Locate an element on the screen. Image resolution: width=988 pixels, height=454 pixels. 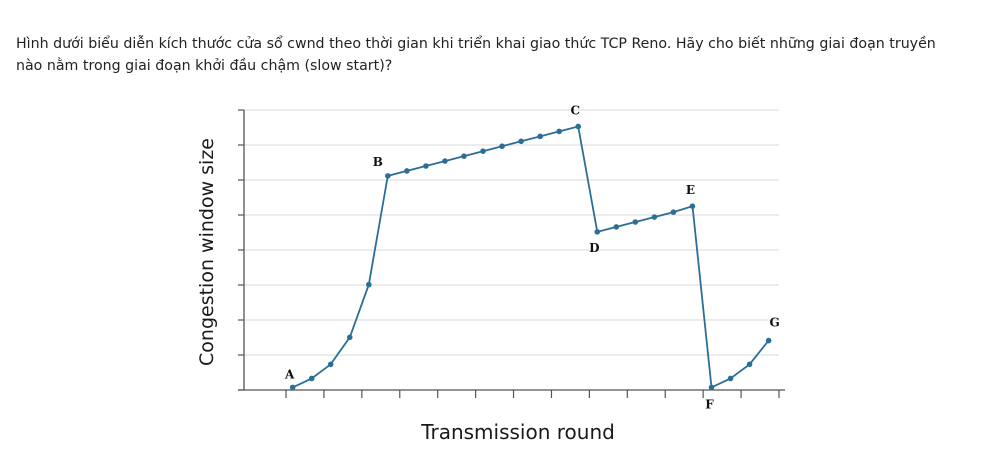
y-axis-label: Congestion window size is located at coordinates (207, 252).